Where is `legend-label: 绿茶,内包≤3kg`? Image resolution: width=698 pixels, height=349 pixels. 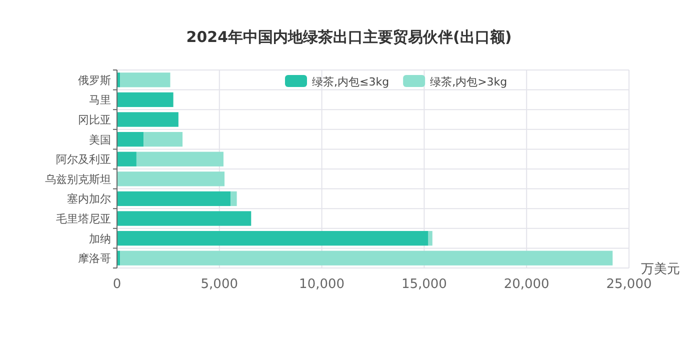
legend-label: 绿茶,内包≤3kg is located at coordinates (351, 82).